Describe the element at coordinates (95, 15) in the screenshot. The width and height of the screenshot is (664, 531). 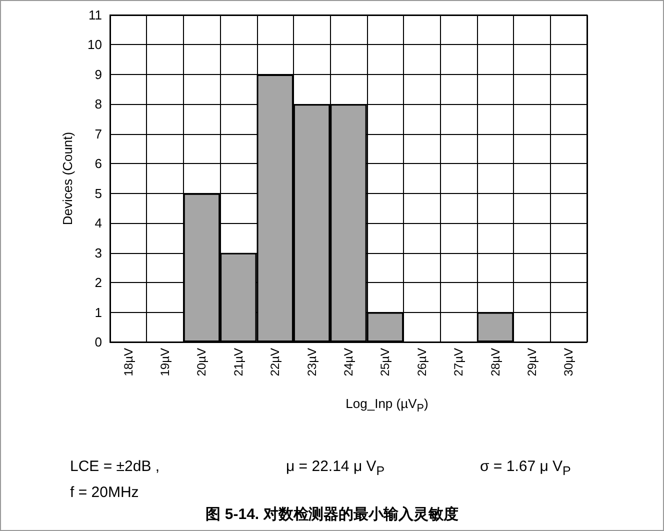
I see `y-tick-label: 11` at that location.